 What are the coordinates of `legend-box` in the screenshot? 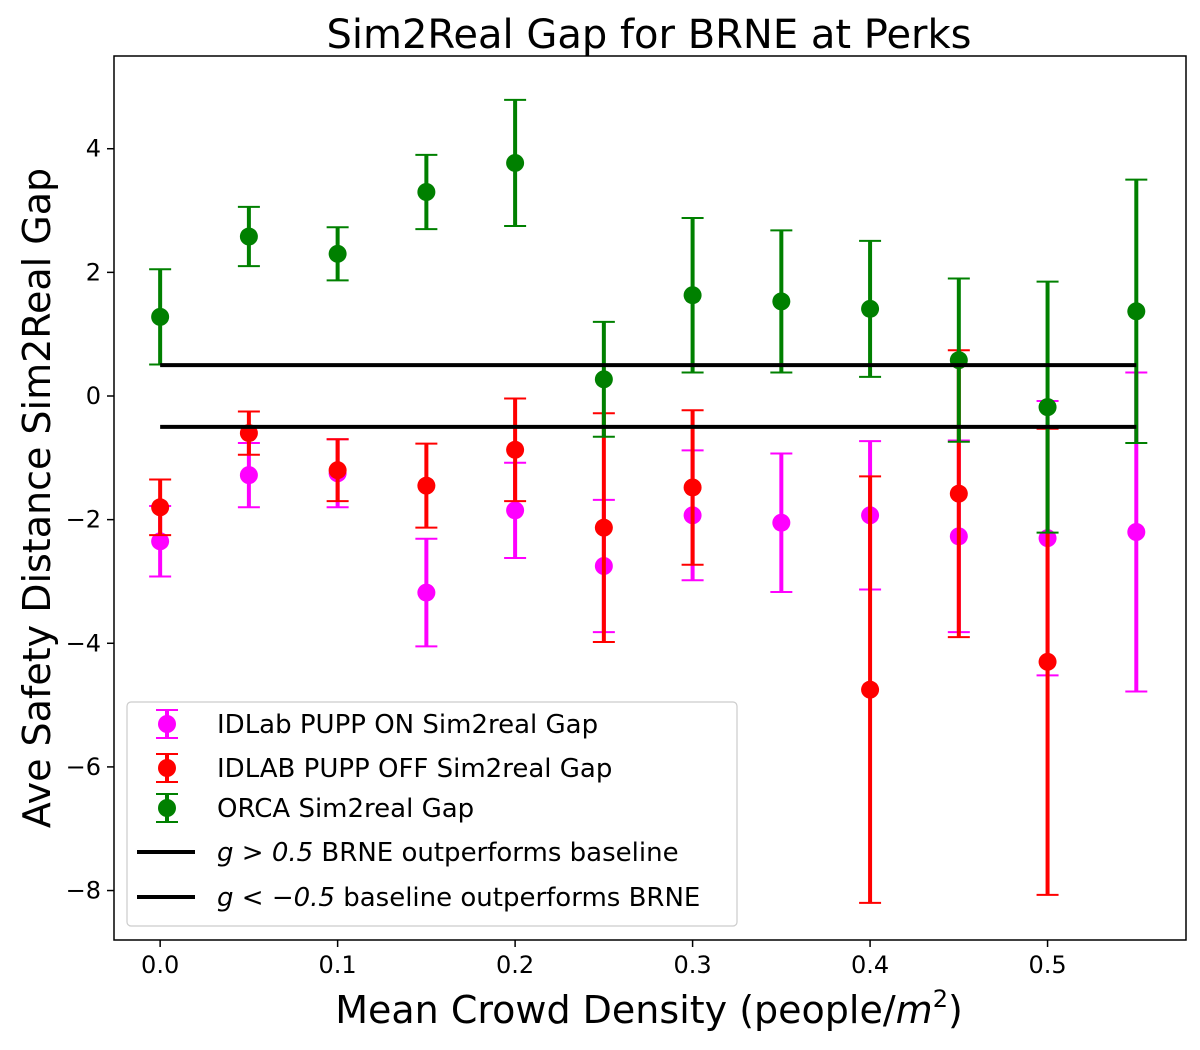 It's located at (432, 814).